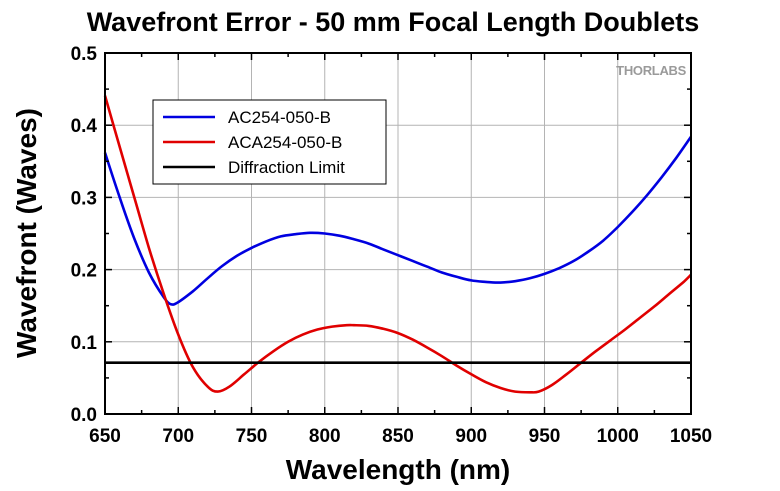  I want to click on y-axis-label: Wavefront (Waves), so click(26, 233).